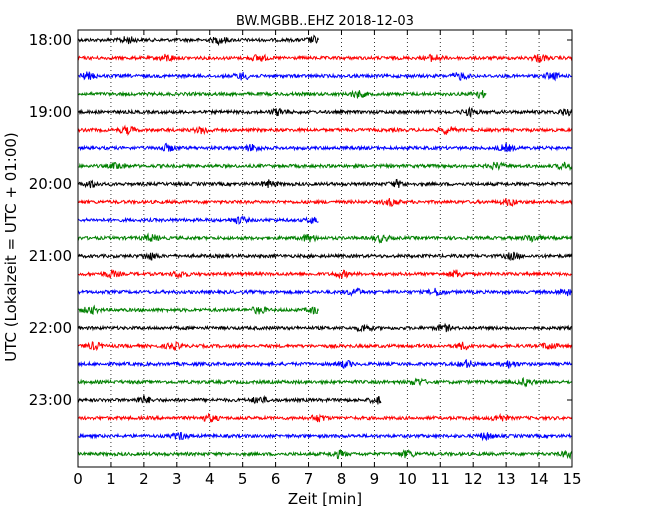  What do you see at coordinates (473, 479) in the screenshot?
I see `x-tick-label: 12` at bounding box center [473, 479].